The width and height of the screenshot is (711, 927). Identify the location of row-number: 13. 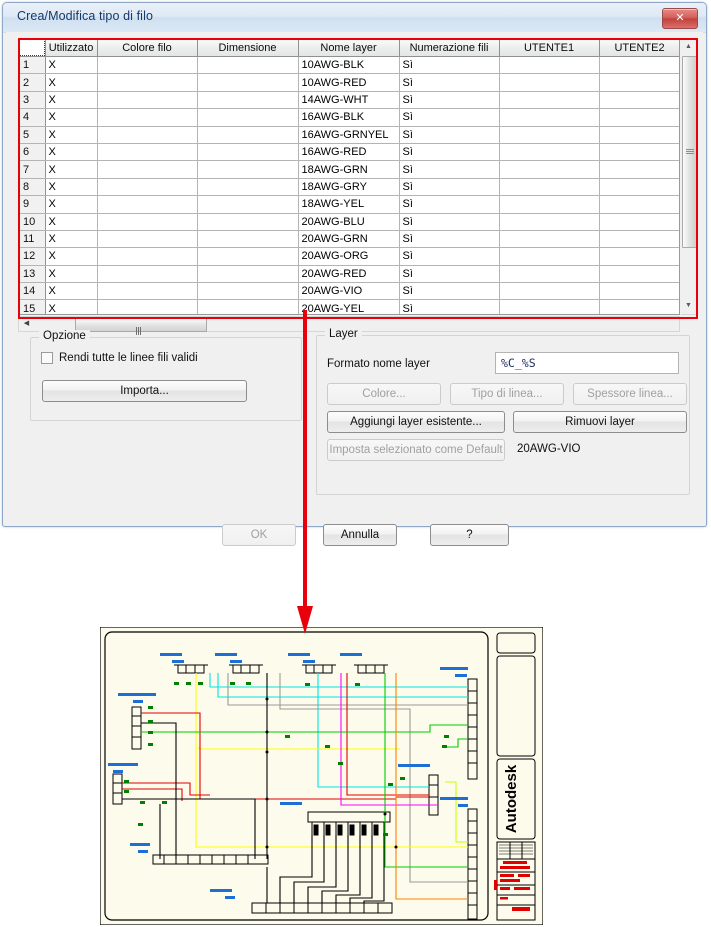
(32, 274).